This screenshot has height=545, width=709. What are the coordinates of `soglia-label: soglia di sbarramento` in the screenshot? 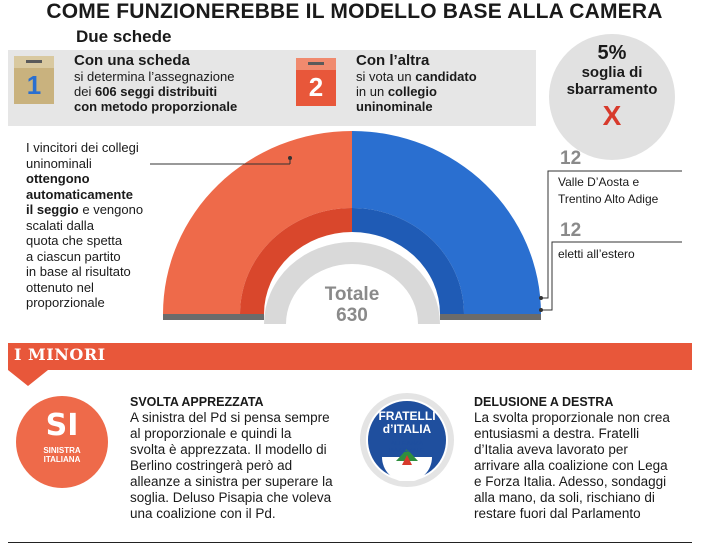 It's located at (612, 81).